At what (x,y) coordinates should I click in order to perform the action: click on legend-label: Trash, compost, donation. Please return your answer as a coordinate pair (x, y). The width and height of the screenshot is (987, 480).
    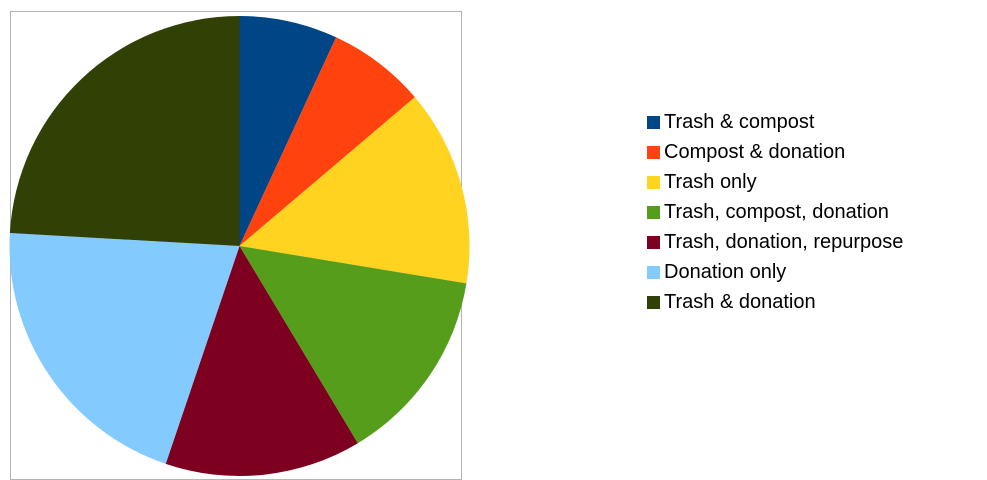
    Looking at the image, I should click on (776, 212).